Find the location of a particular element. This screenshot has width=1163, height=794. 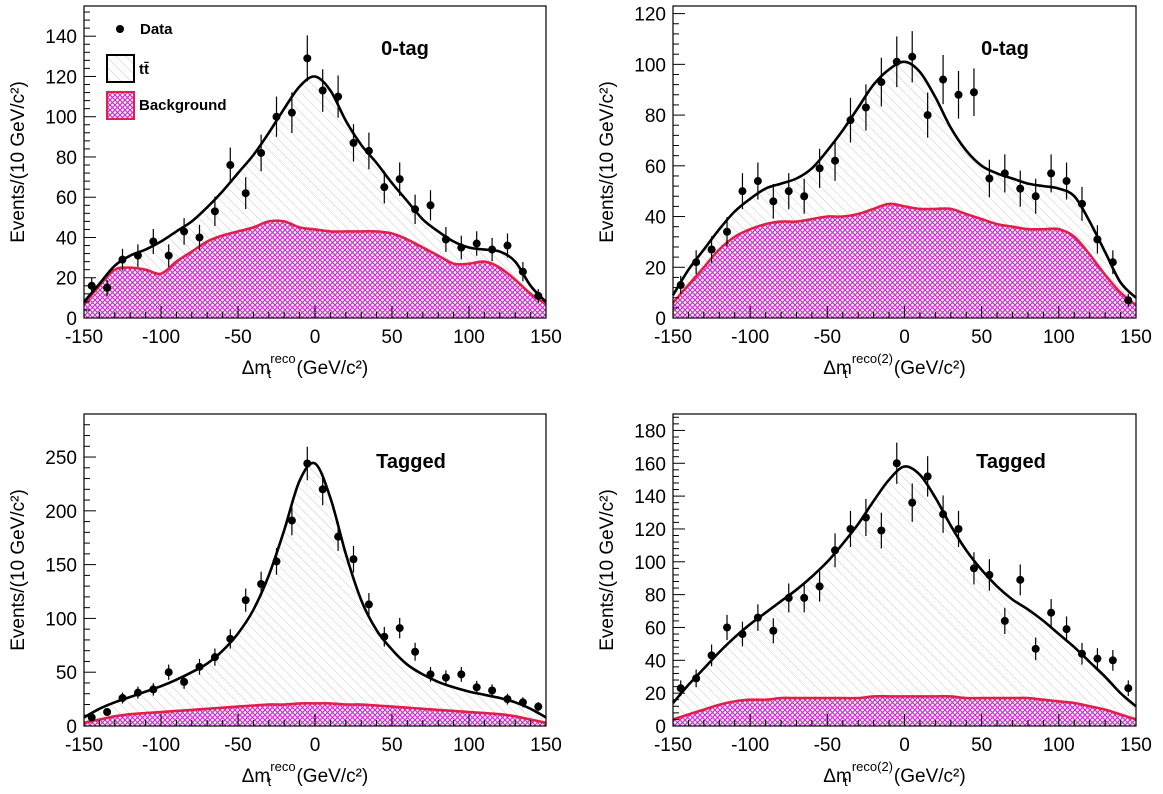

x-tick-label: 150 is located at coordinates (1136, 337).